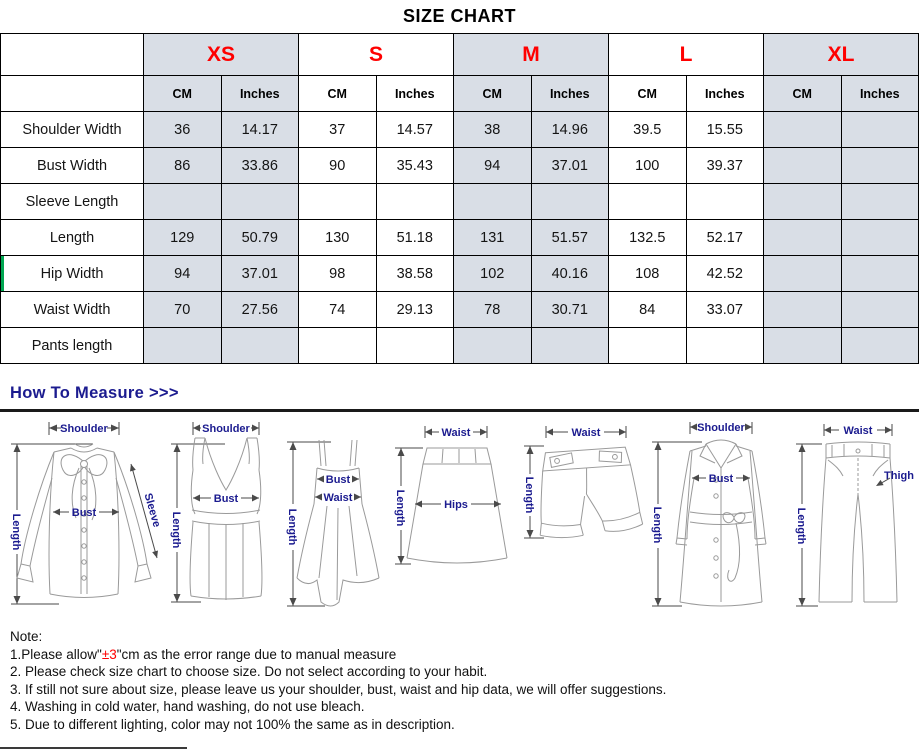 This screenshot has width=919, height=749. What do you see at coordinates (337, 165) in the screenshot?
I see `cell: 90` at bounding box center [337, 165].